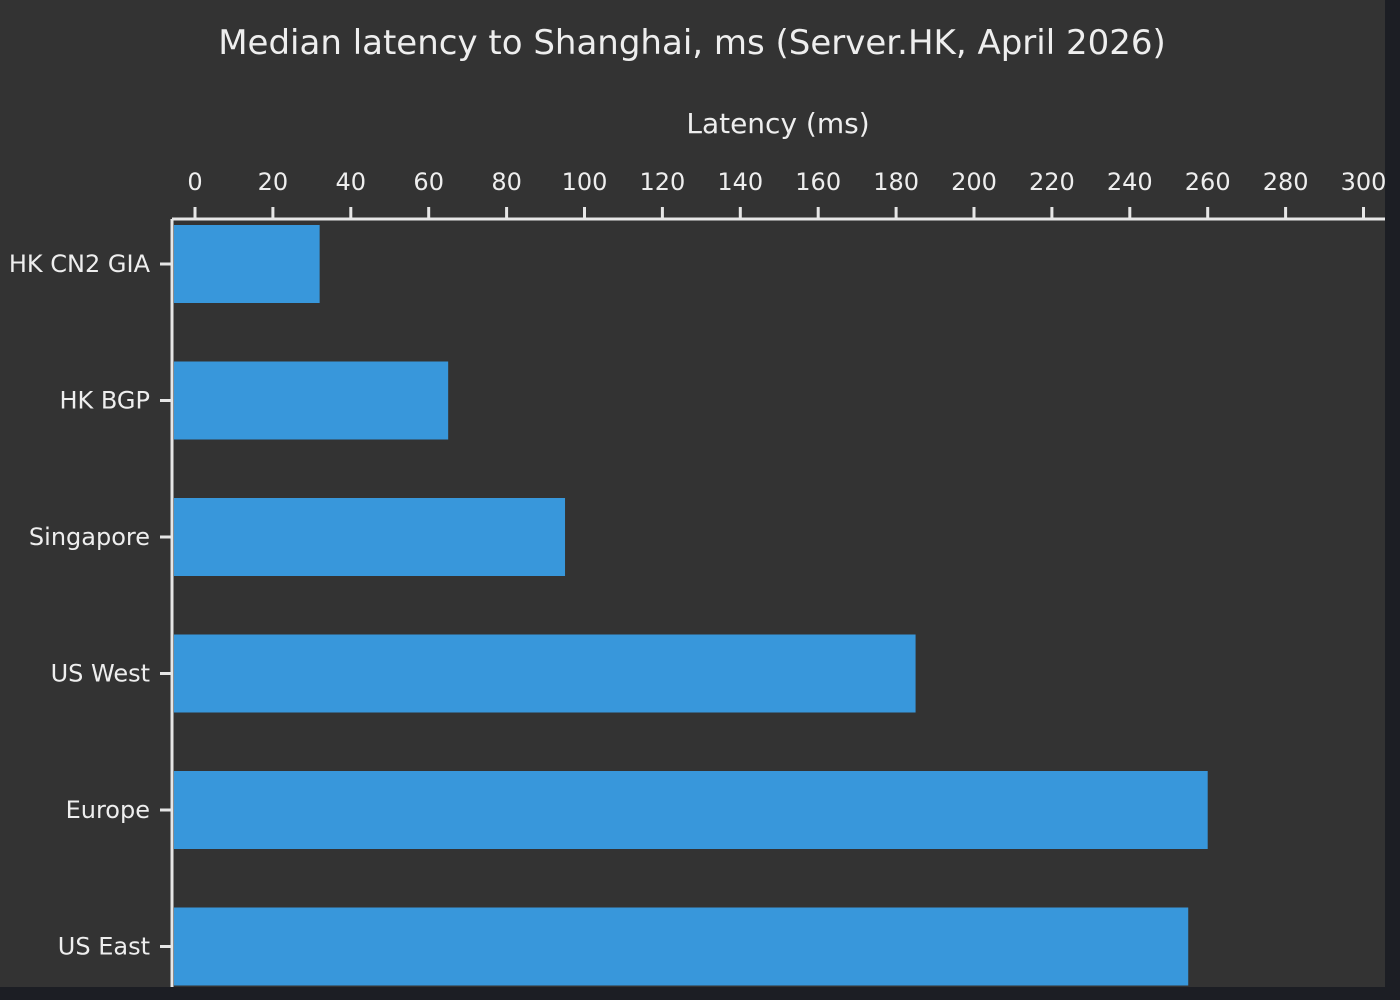 This screenshot has width=1400, height=1000. Describe the element at coordinates (351, 182) in the screenshot. I see `x-tick-label: 40` at that location.